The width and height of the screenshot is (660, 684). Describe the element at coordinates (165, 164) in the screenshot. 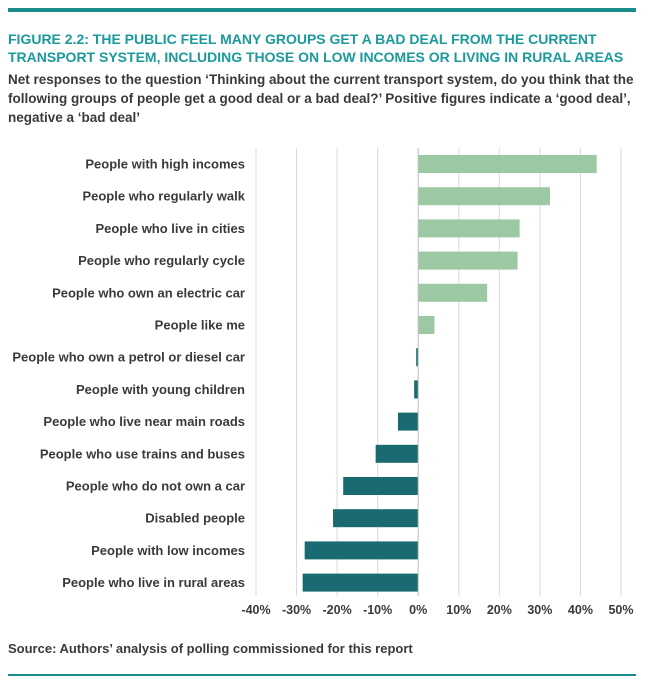

I see `category-label: People with high incomes` at that location.